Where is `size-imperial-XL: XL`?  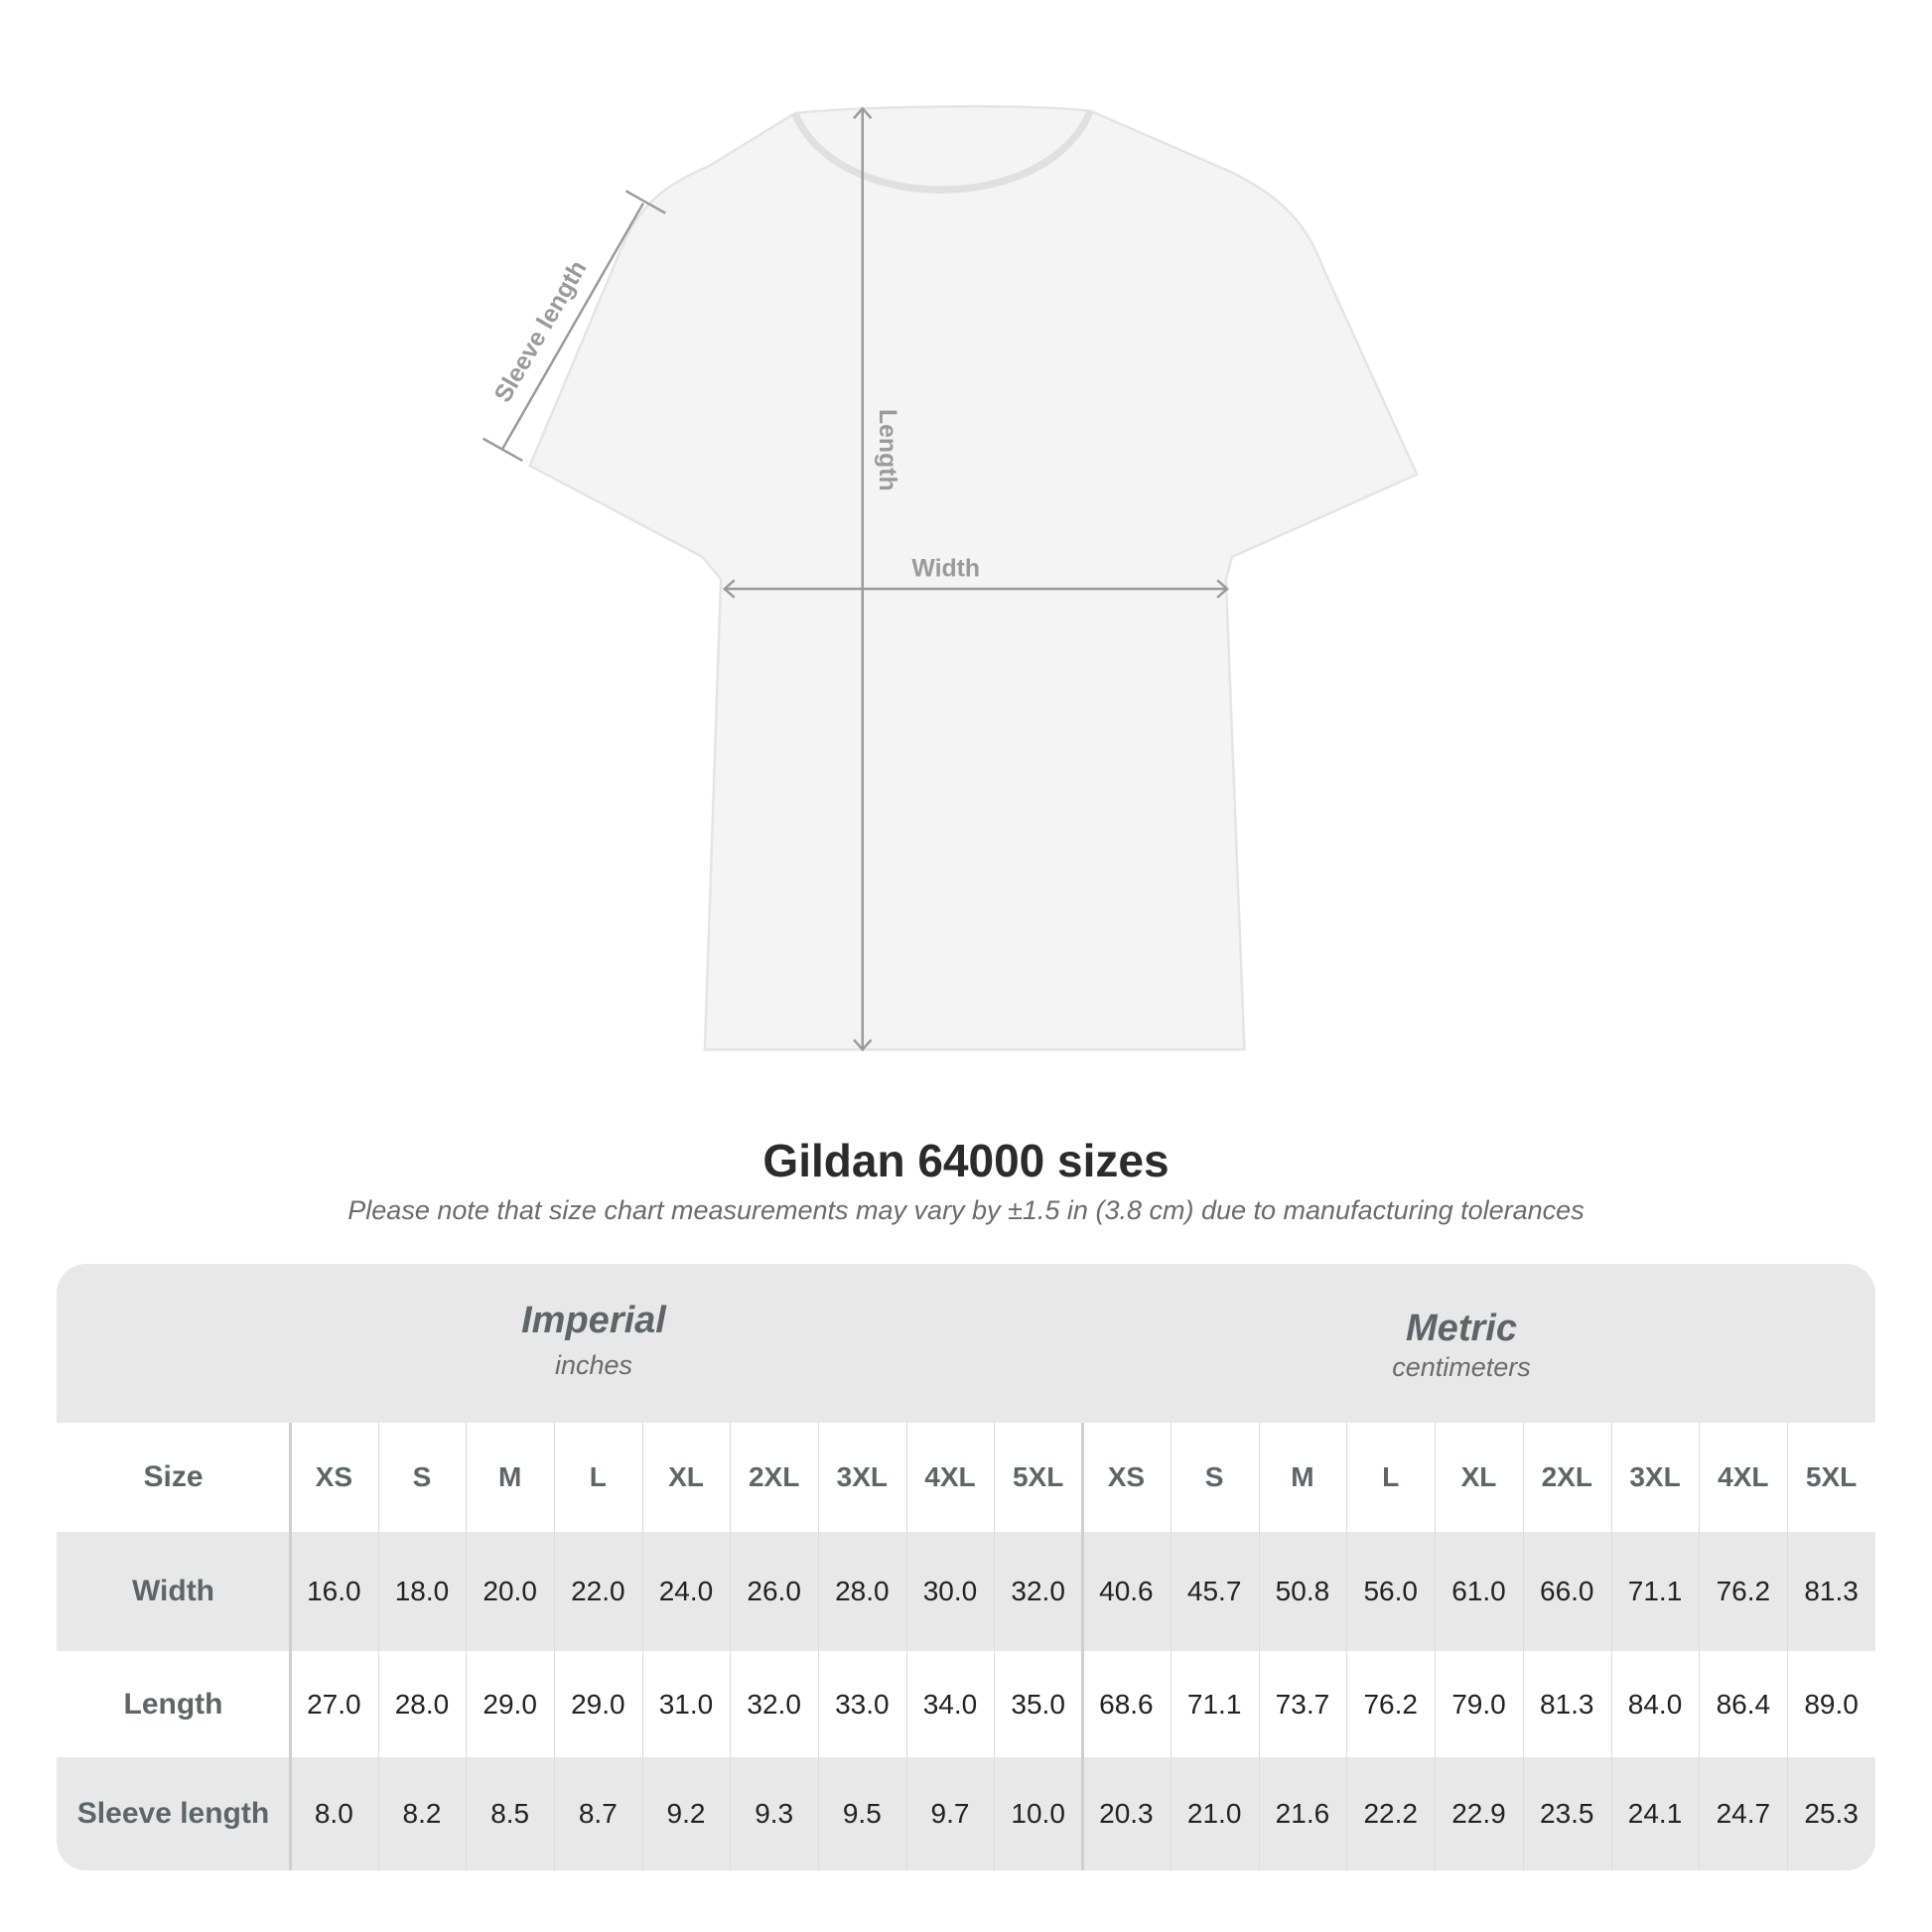 size-imperial-XL: XL is located at coordinates (686, 1477).